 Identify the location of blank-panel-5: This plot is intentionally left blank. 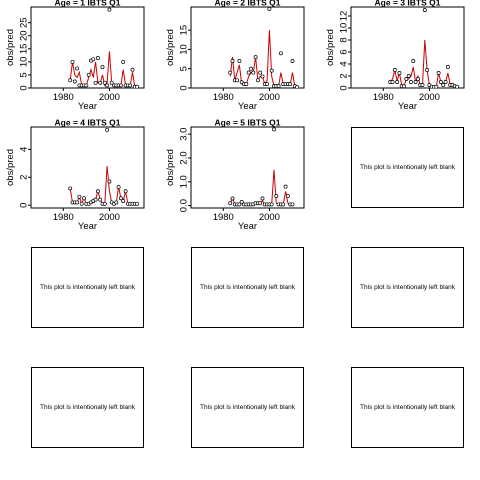
(87, 407).